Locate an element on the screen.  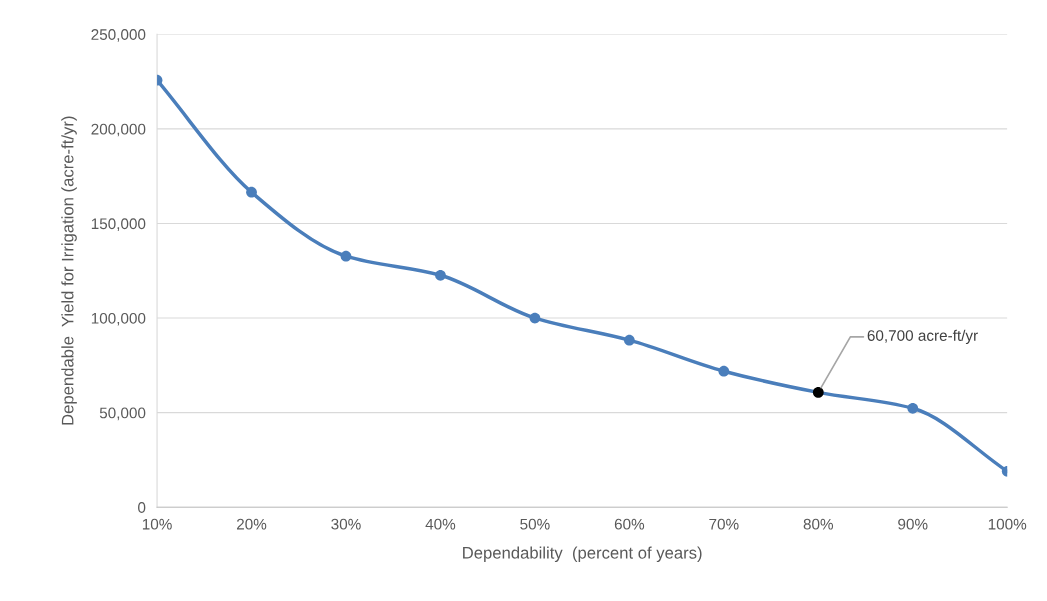
x-tick-label: 40% is located at coordinates (440, 524).